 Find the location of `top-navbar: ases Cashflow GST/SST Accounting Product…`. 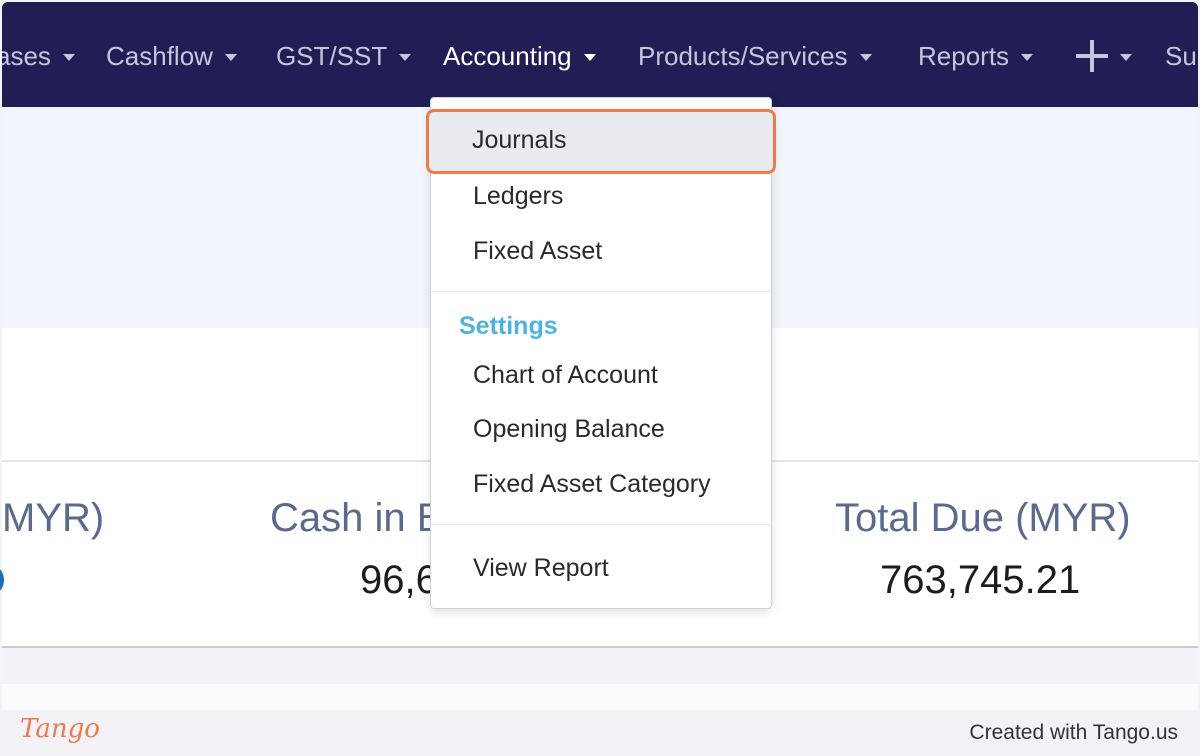

top-navbar: ases Cashflow GST/SST Accounting Product… is located at coordinates (600, 54).